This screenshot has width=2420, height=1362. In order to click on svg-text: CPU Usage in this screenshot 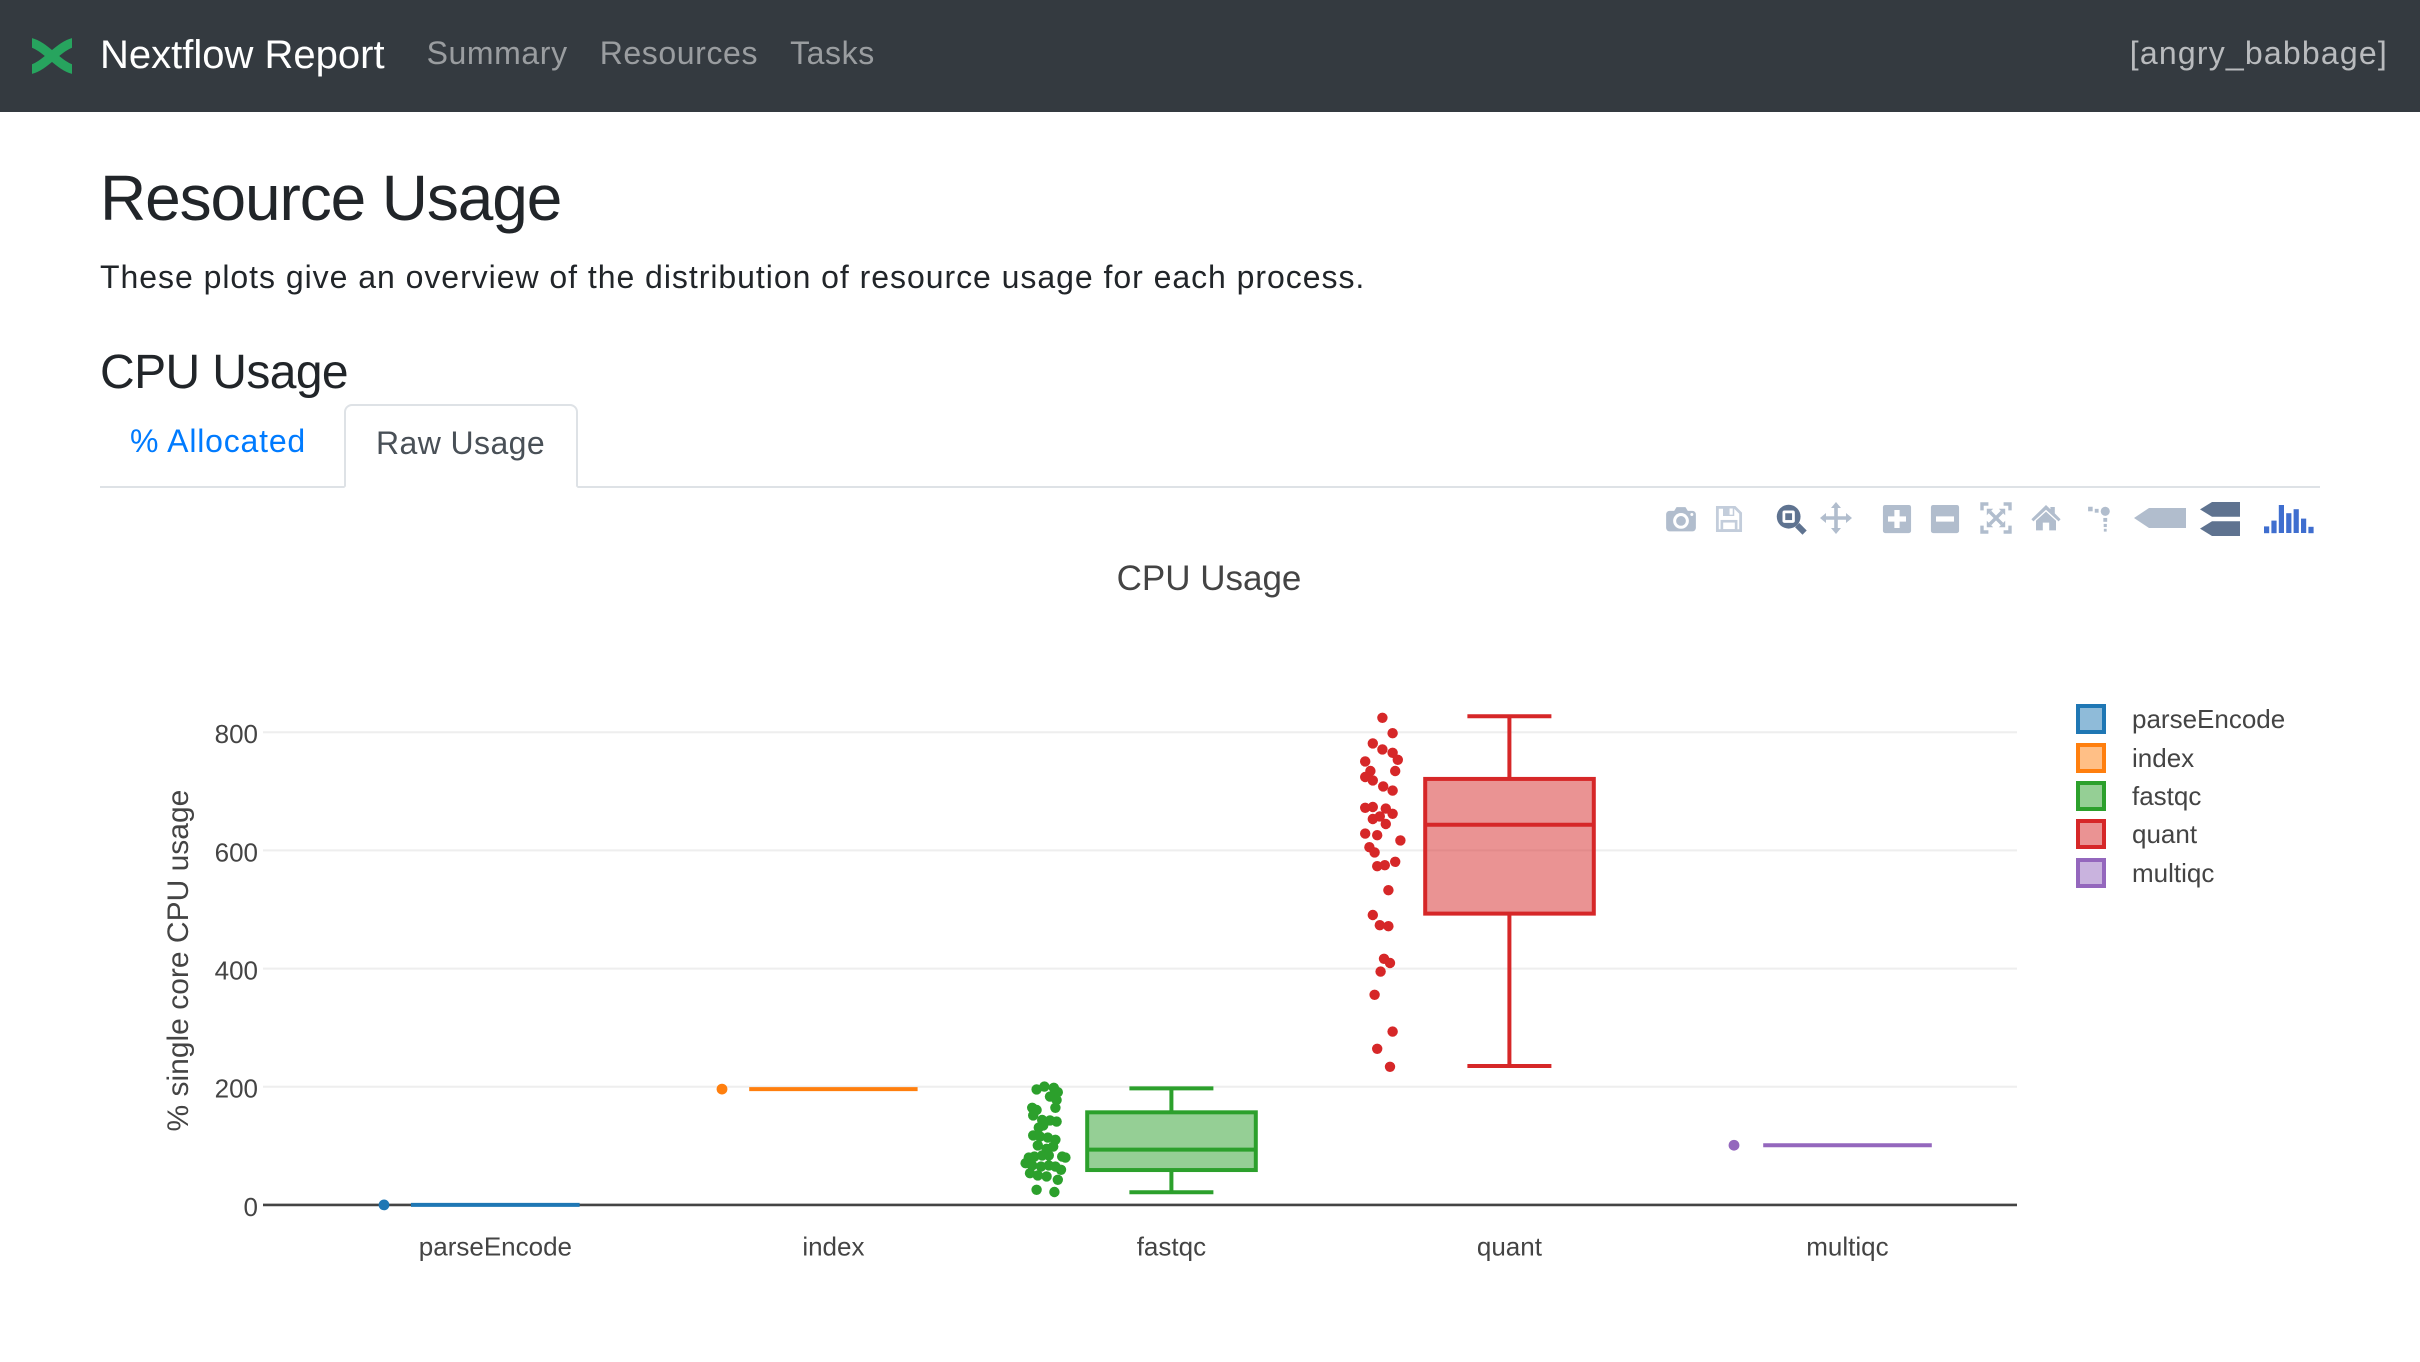, I will do `click(1209, 578)`.